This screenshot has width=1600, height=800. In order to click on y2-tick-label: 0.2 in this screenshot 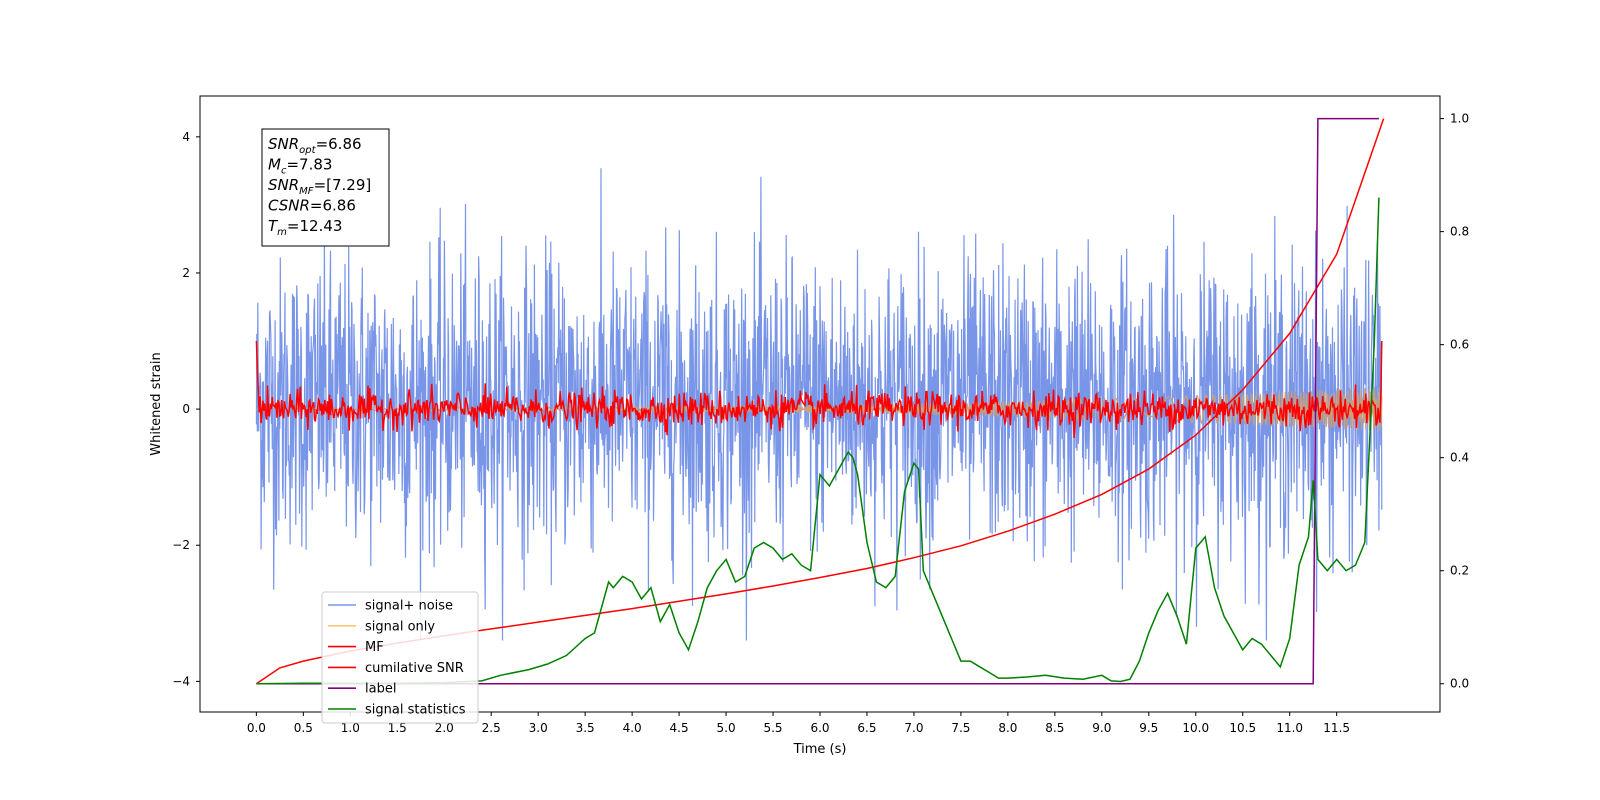, I will do `click(1459, 571)`.